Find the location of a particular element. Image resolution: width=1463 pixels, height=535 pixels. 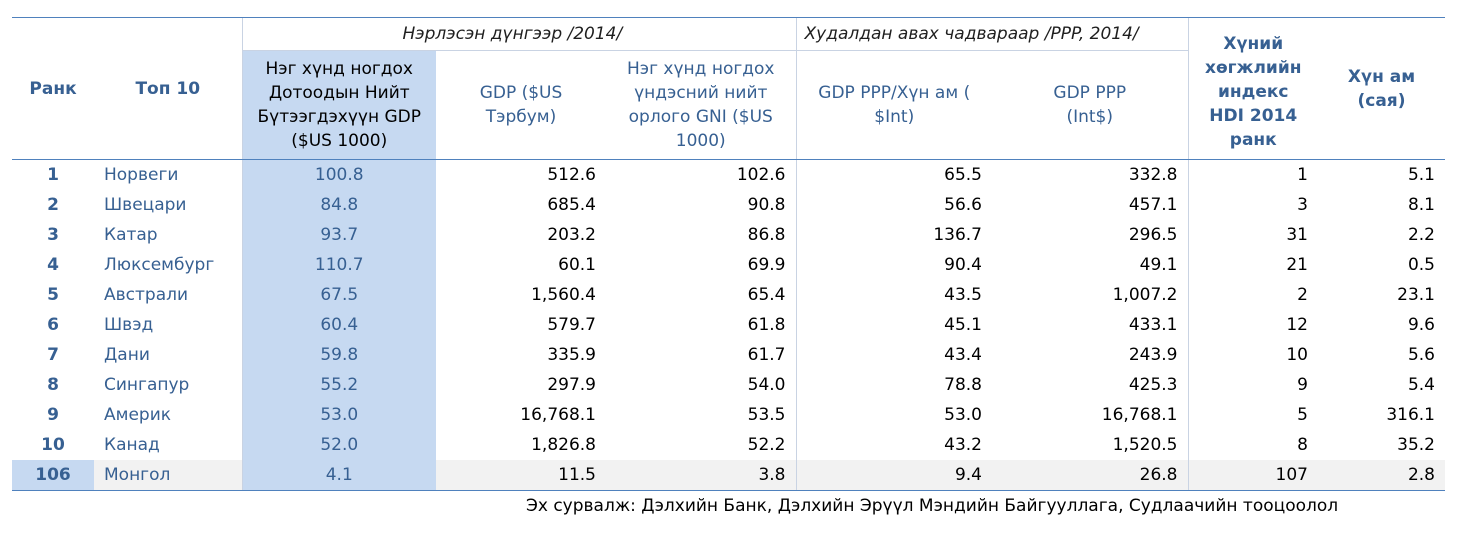

rank-cell: 10 is located at coordinates (53, 445).